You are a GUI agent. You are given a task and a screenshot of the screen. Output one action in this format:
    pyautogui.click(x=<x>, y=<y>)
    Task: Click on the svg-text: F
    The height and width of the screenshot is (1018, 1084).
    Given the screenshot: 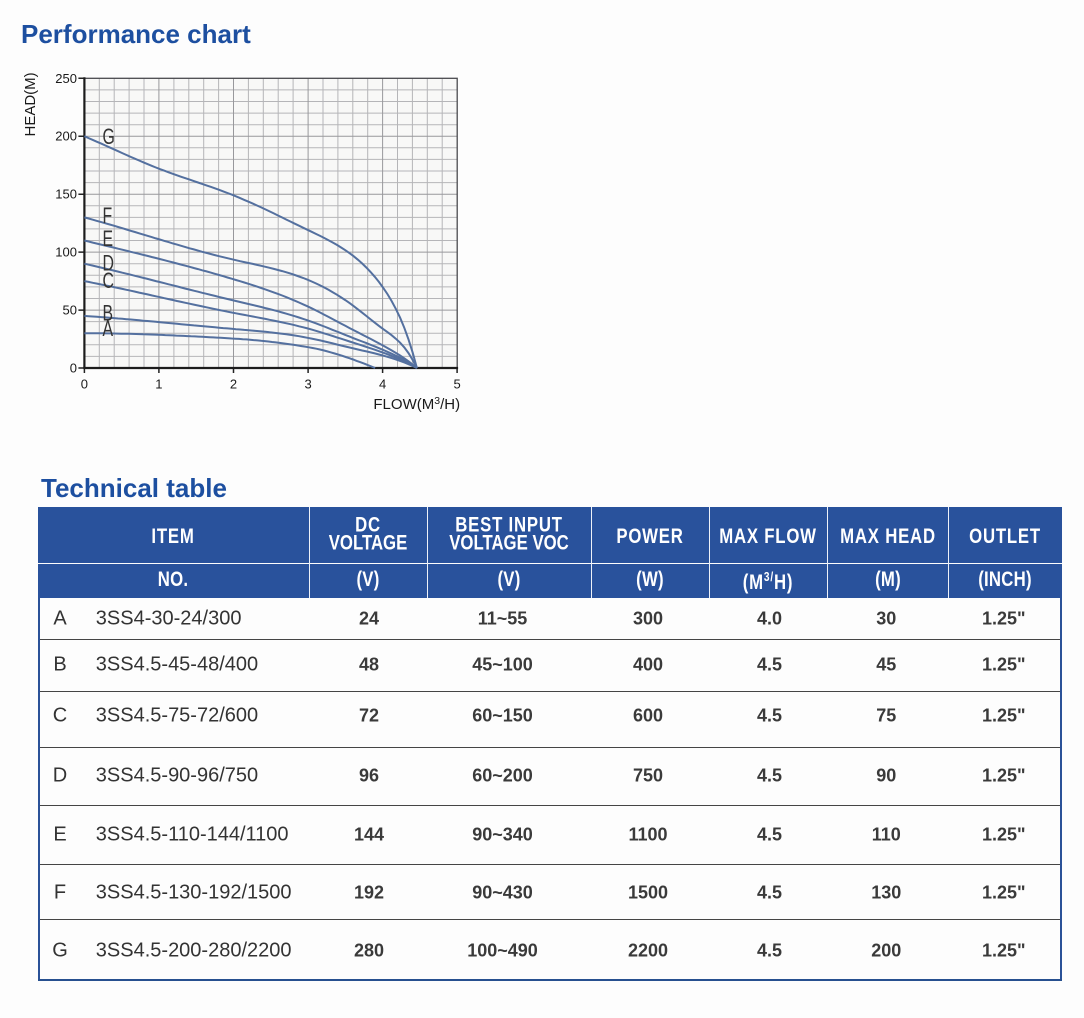 What is the action you would take?
    pyautogui.click(x=108, y=217)
    